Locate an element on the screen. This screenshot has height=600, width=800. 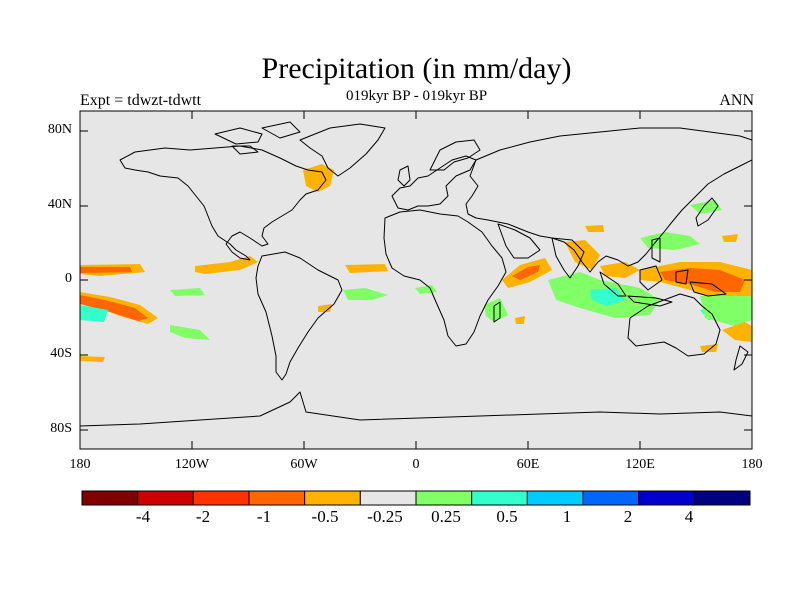
coastline-antarctica is located at coordinates (416, 409).